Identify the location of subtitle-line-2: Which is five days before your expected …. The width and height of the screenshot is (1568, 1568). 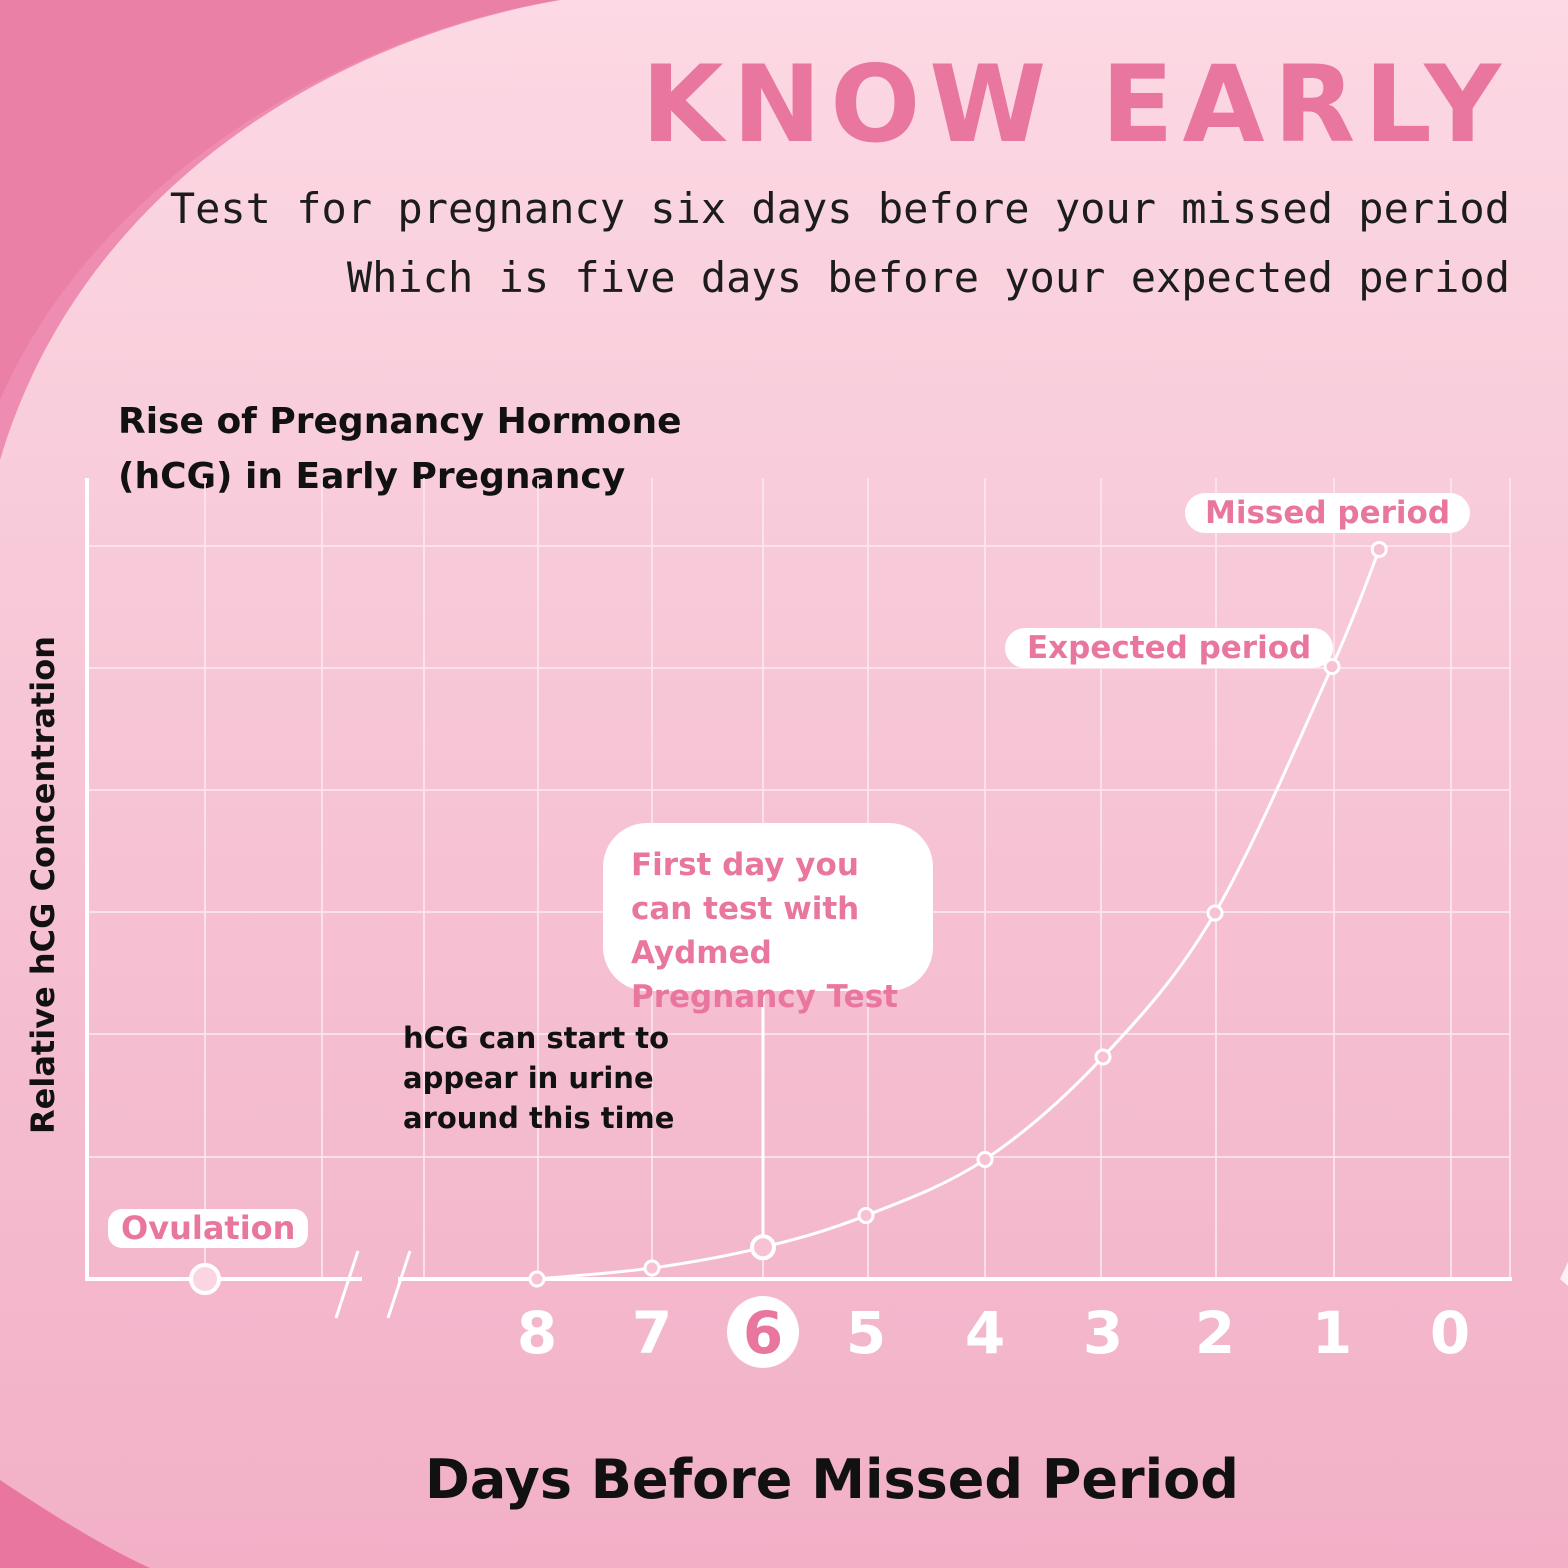
(928, 277).